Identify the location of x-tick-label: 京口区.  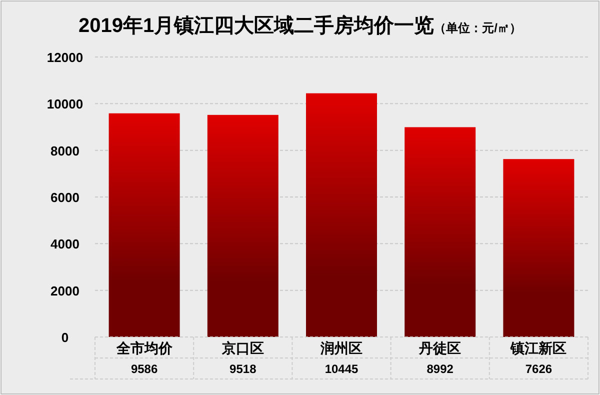
(242, 348).